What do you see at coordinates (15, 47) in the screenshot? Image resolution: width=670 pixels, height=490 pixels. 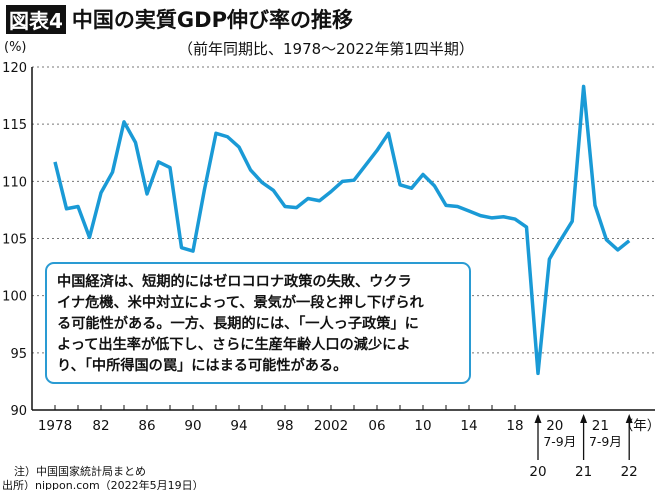 I see `y-axis-unit: (%)` at bounding box center [15, 47].